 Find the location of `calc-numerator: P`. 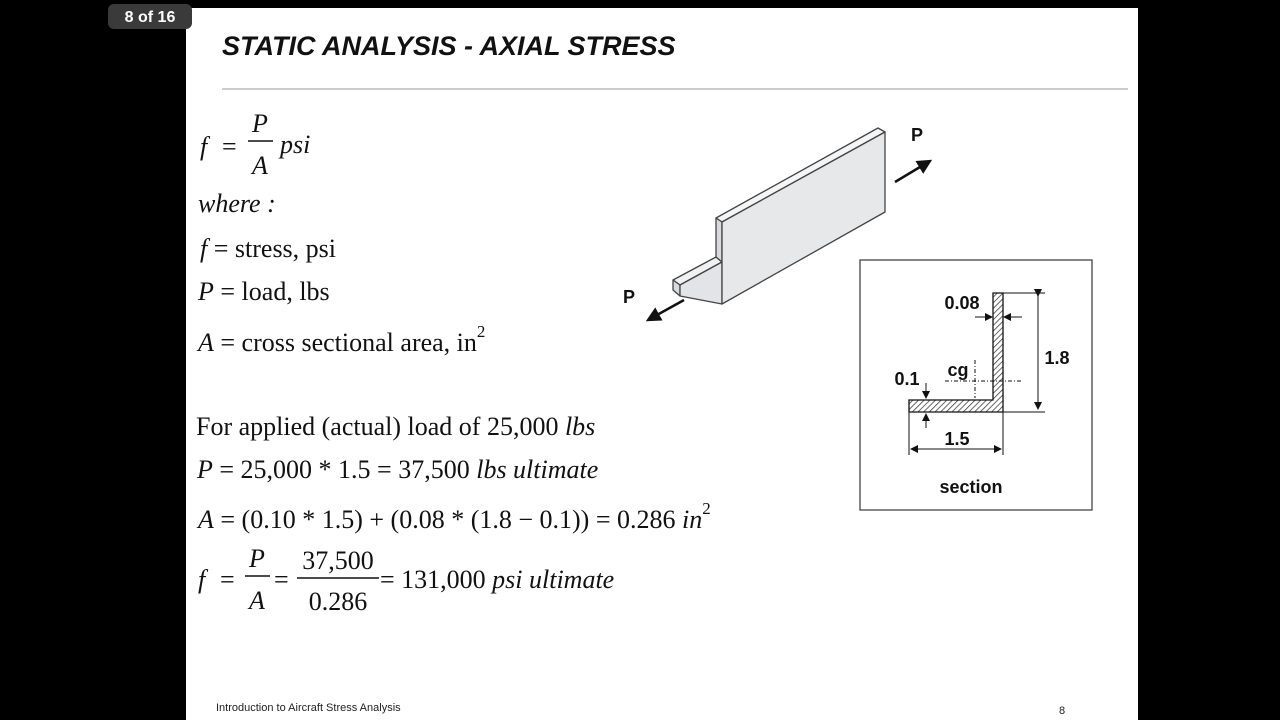

calc-numerator: P is located at coordinates (256, 558).